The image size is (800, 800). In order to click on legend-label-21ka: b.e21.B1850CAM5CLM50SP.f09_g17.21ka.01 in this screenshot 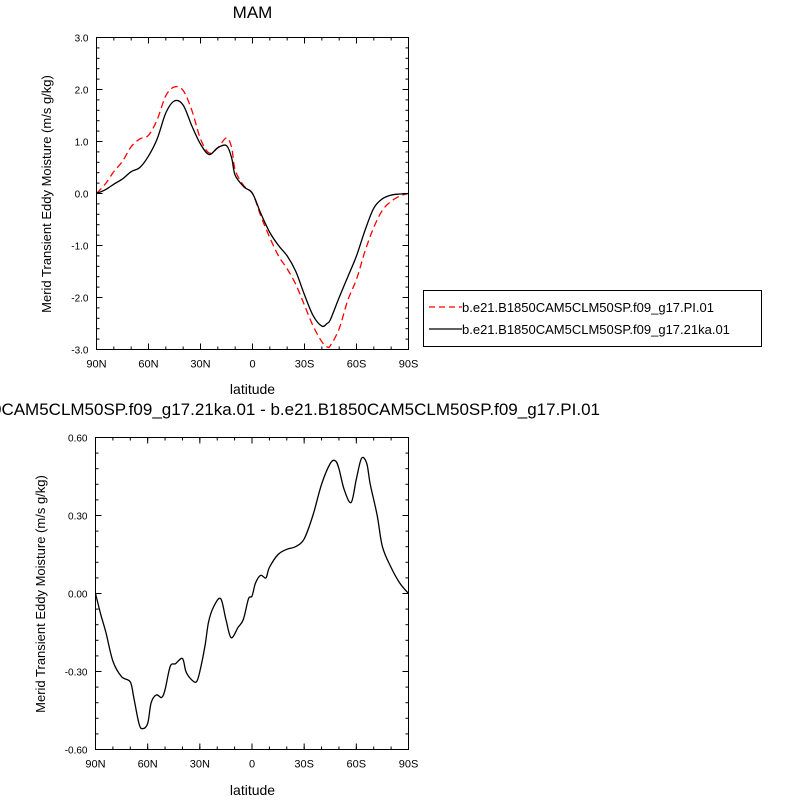, I will do `click(596, 329)`.